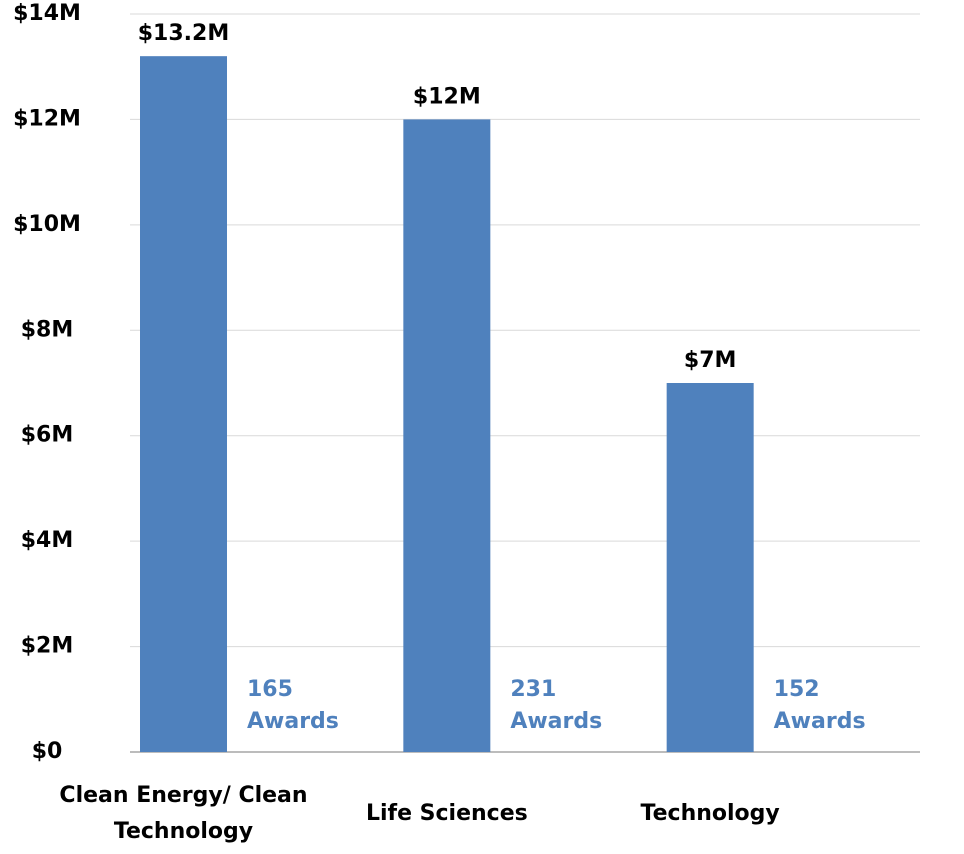 The image size is (964, 854). I want to click on annotation: 165, so click(270, 689).